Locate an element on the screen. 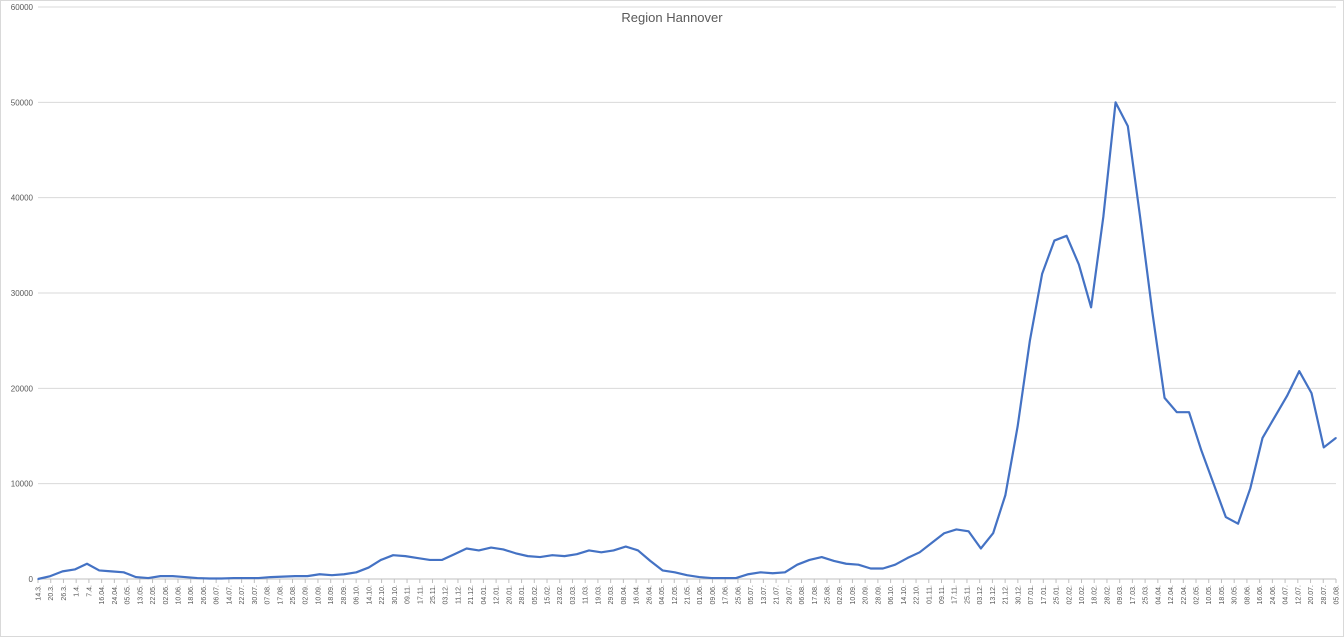  x-tick-label: 7.4. is located at coordinates (89, 591).